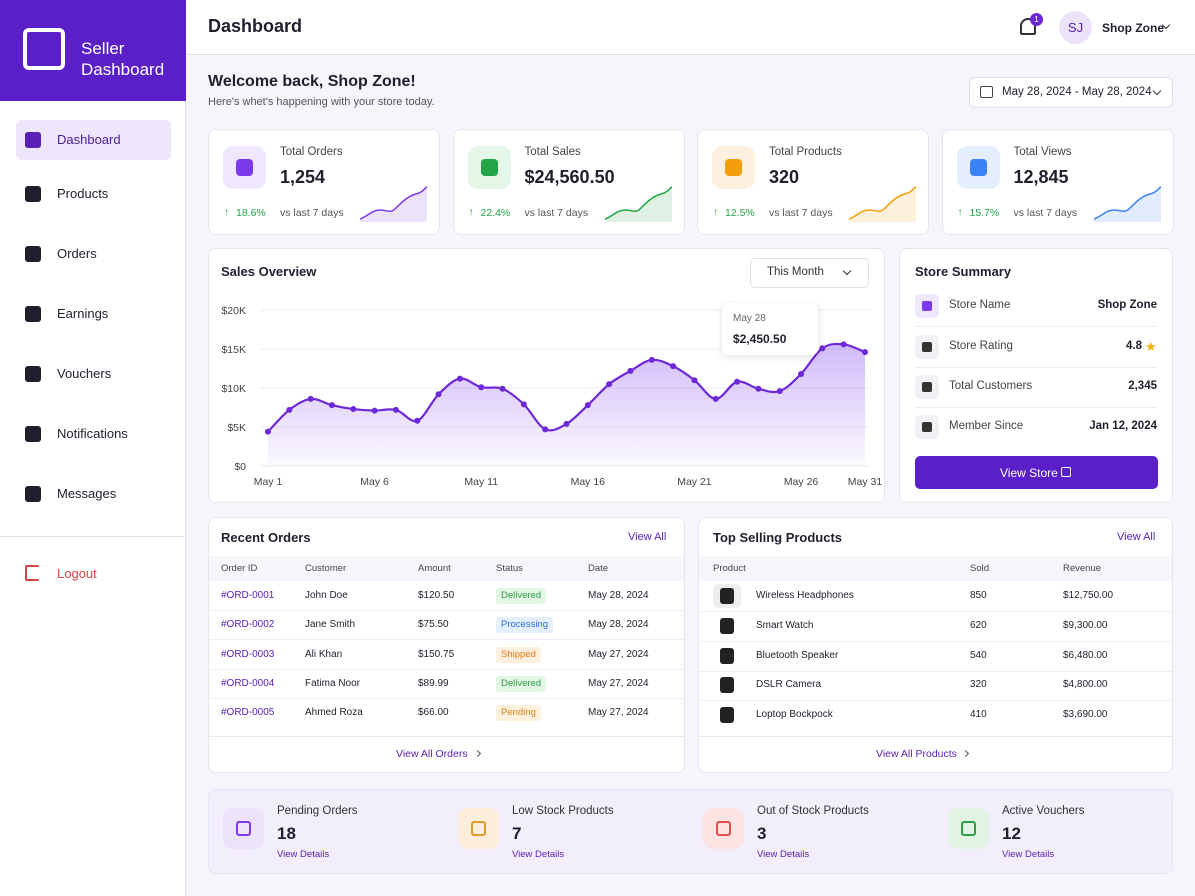 This screenshot has width=1195, height=896. What do you see at coordinates (77, 573) in the screenshot?
I see `logout: Logout` at bounding box center [77, 573].